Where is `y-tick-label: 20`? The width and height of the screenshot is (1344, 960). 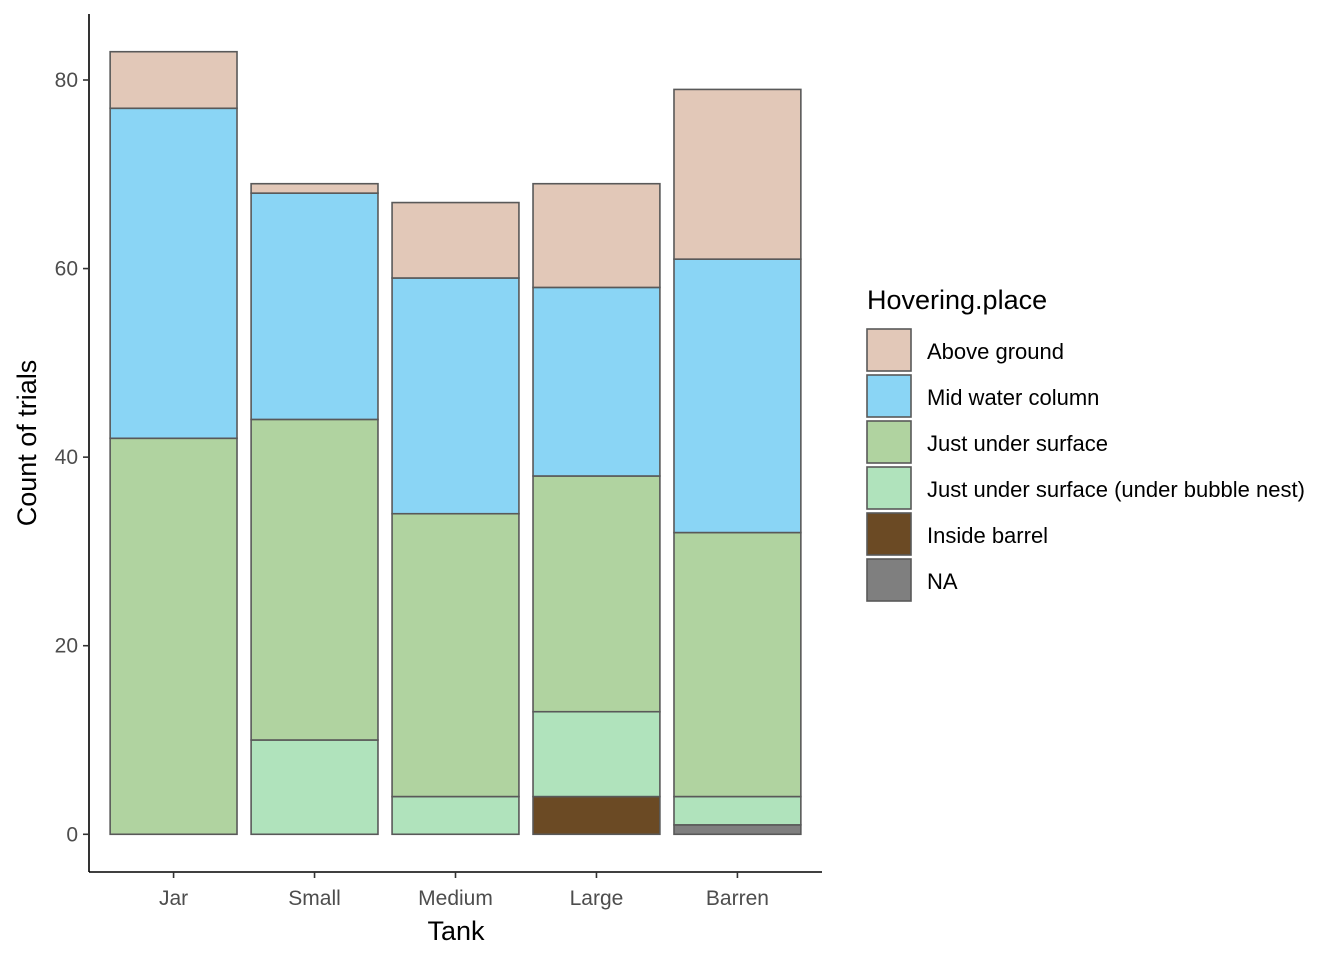
y-tick-label: 20 is located at coordinates (66, 646).